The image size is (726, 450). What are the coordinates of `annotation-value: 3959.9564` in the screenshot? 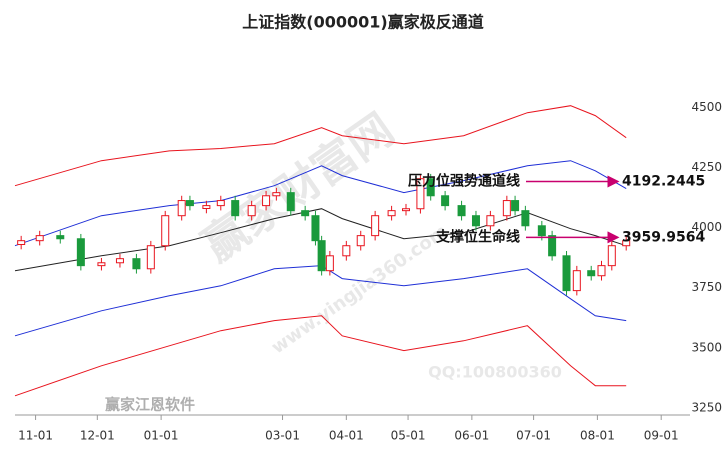 It's located at (664, 237).